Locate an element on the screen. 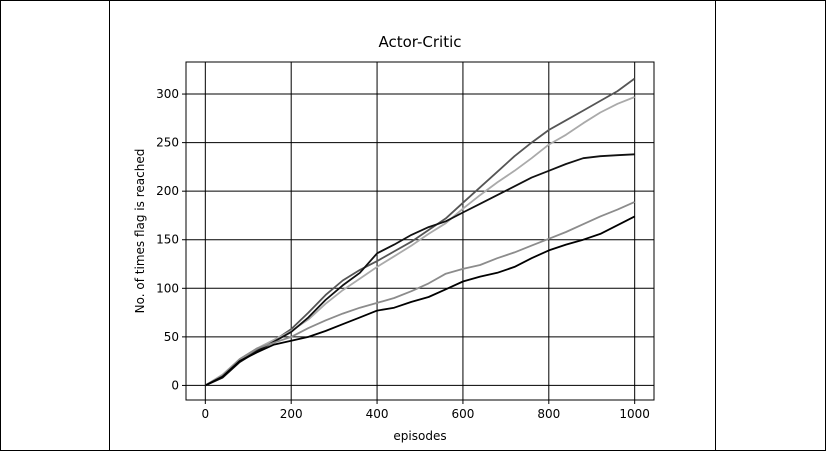 The width and height of the screenshot is (826, 451). chart-title: Actor-Critic is located at coordinates (419, 42).